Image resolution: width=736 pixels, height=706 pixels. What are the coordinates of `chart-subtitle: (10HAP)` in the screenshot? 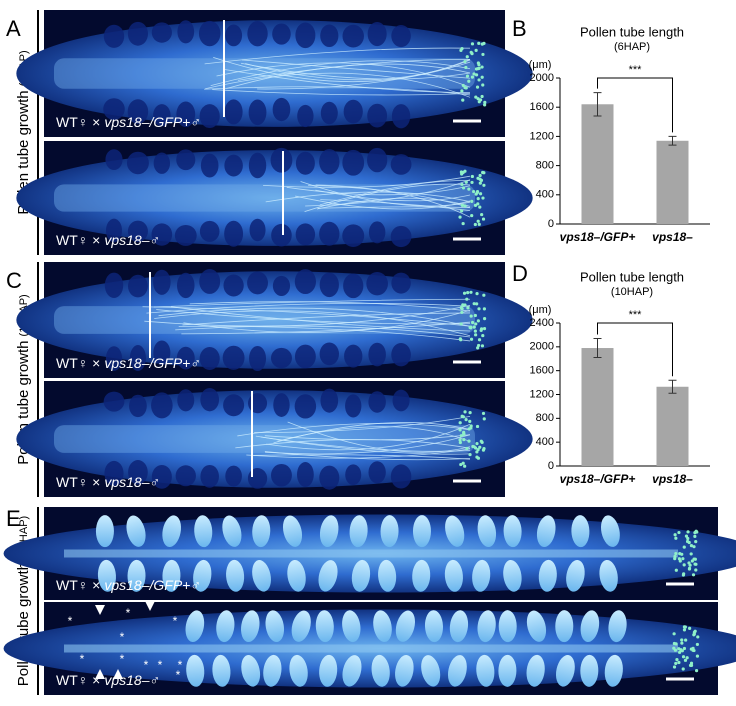 It's located at (632, 292).